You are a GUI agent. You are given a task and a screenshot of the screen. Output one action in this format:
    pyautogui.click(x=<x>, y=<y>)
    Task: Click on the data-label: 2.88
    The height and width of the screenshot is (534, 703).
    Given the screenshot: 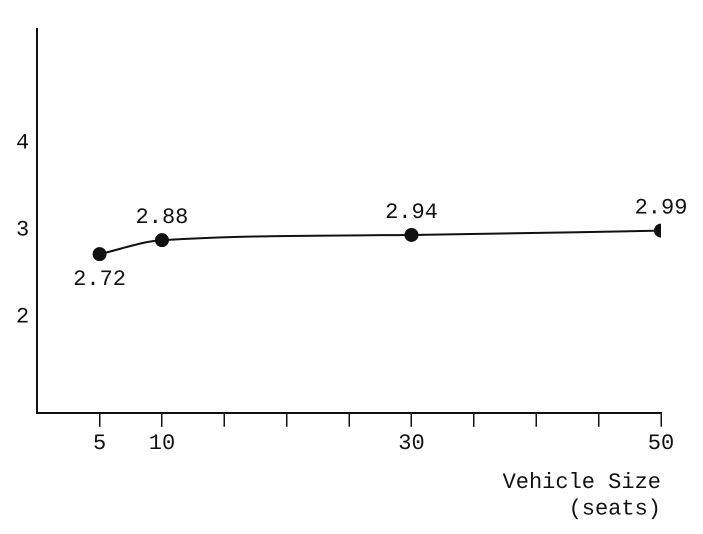 What is the action you would take?
    pyautogui.click(x=162, y=217)
    